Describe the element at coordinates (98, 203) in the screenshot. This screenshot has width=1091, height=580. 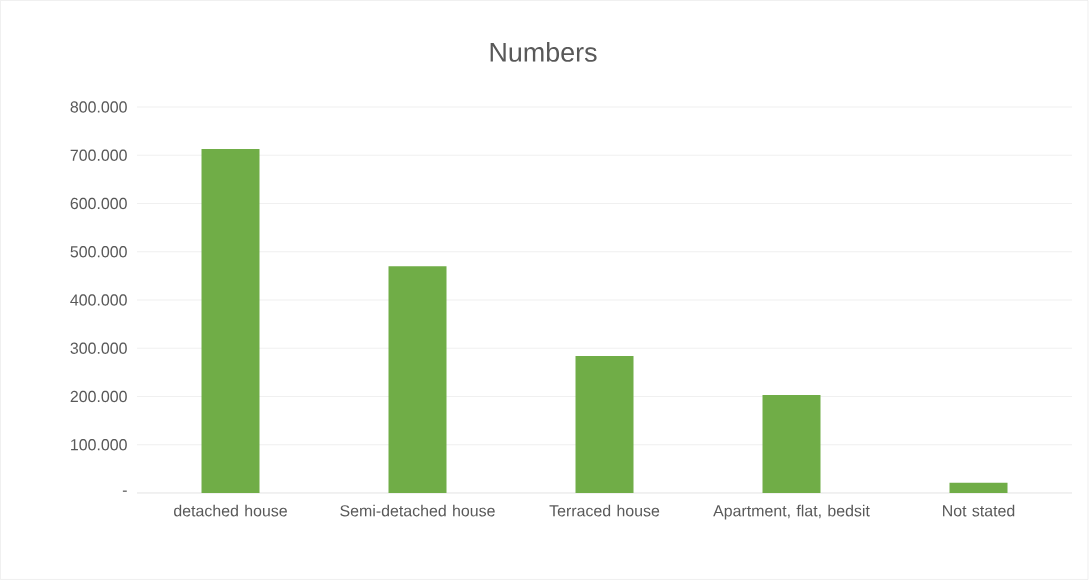
I see `y-tick-label: 600.000` at that location.